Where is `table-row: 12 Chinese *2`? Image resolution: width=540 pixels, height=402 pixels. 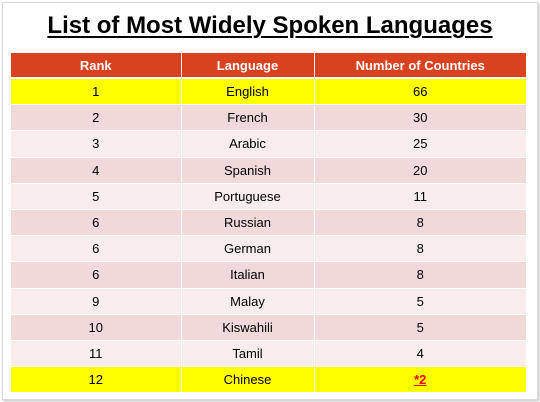 table-row: 12 Chinese *2 is located at coordinates (268, 380).